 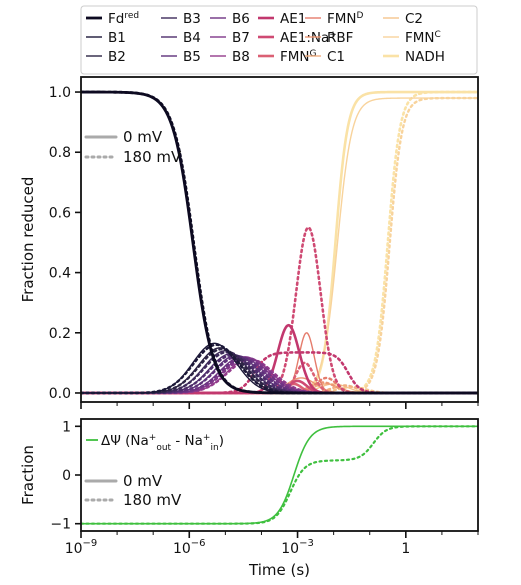 I want to click on top-style-legend: 0 mV 180 mV, so click(x=133, y=147).